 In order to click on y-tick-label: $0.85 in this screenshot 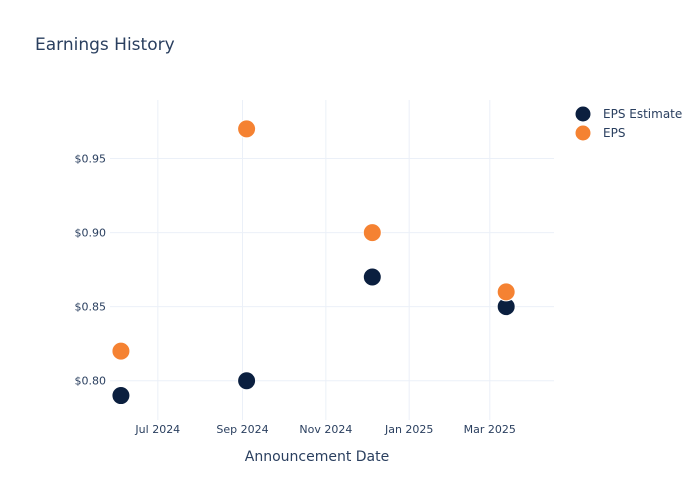, I will do `click(91, 307)`.